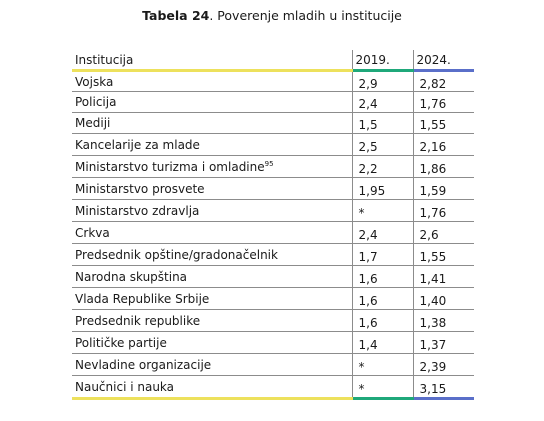 The height and width of the screenshot is (421, 544). Describe the element at coordinates (433, 322) in the screenshot. I see `value-2024-text: 1,38` at that location.